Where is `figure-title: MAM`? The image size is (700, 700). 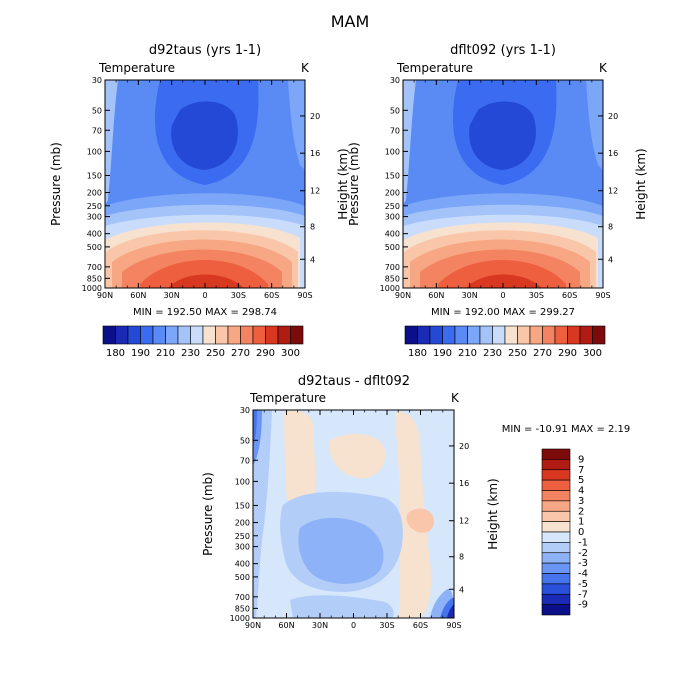
figure-title: MAM is located at coordinates (350, 21).